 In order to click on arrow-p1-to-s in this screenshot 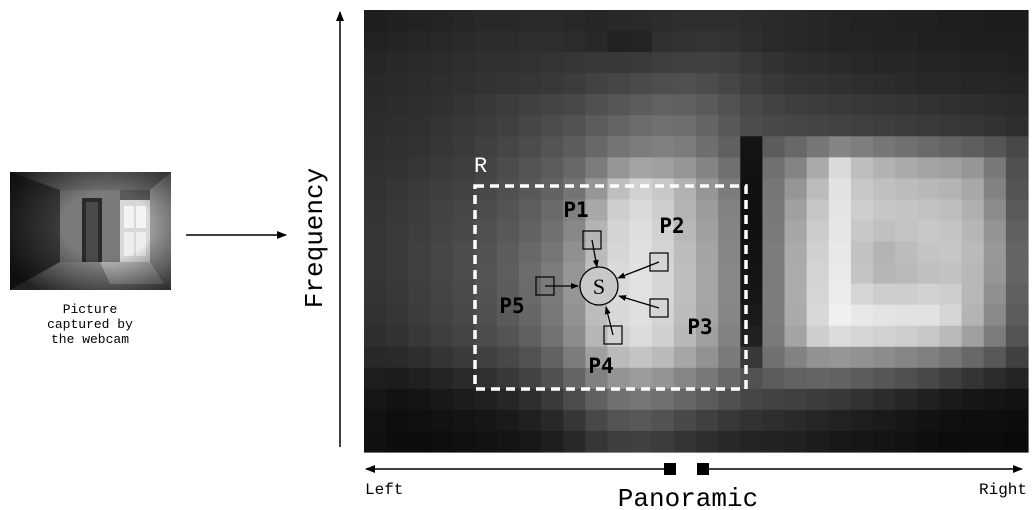, I will do `click(595, 253)`.